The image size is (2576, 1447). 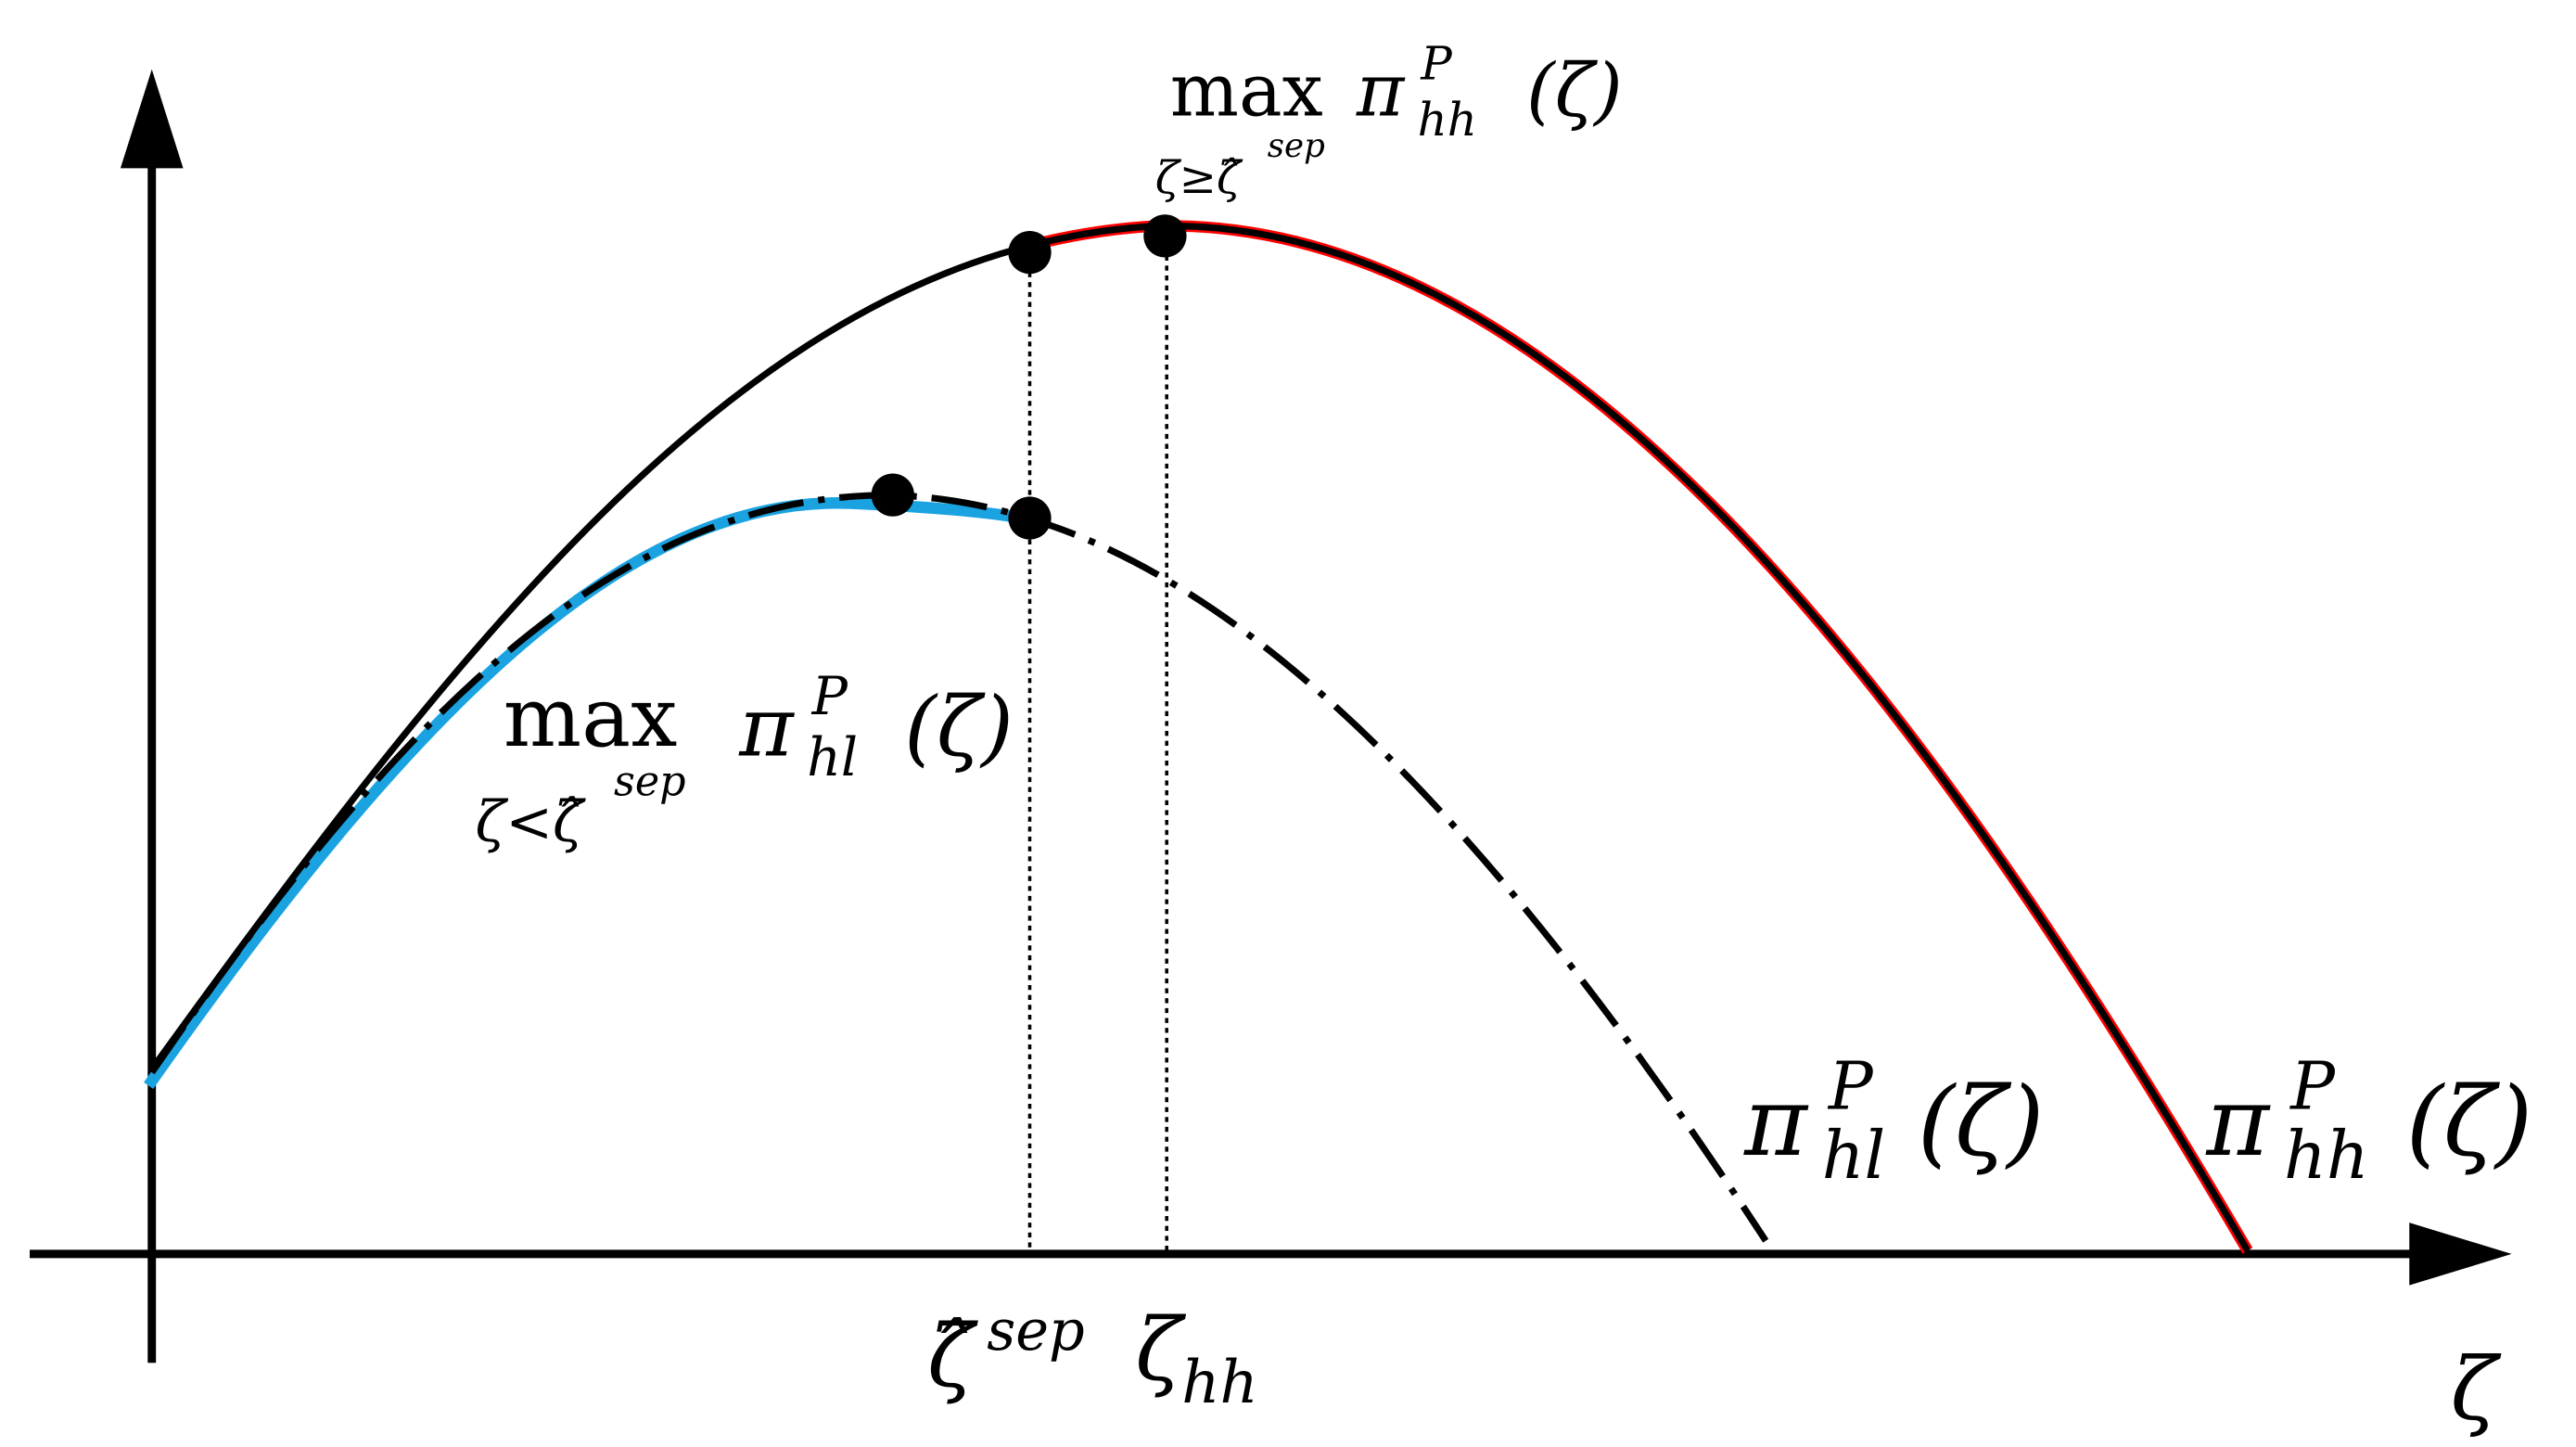 I want to click on marker-hl-peak, so click(x=893, y=495).